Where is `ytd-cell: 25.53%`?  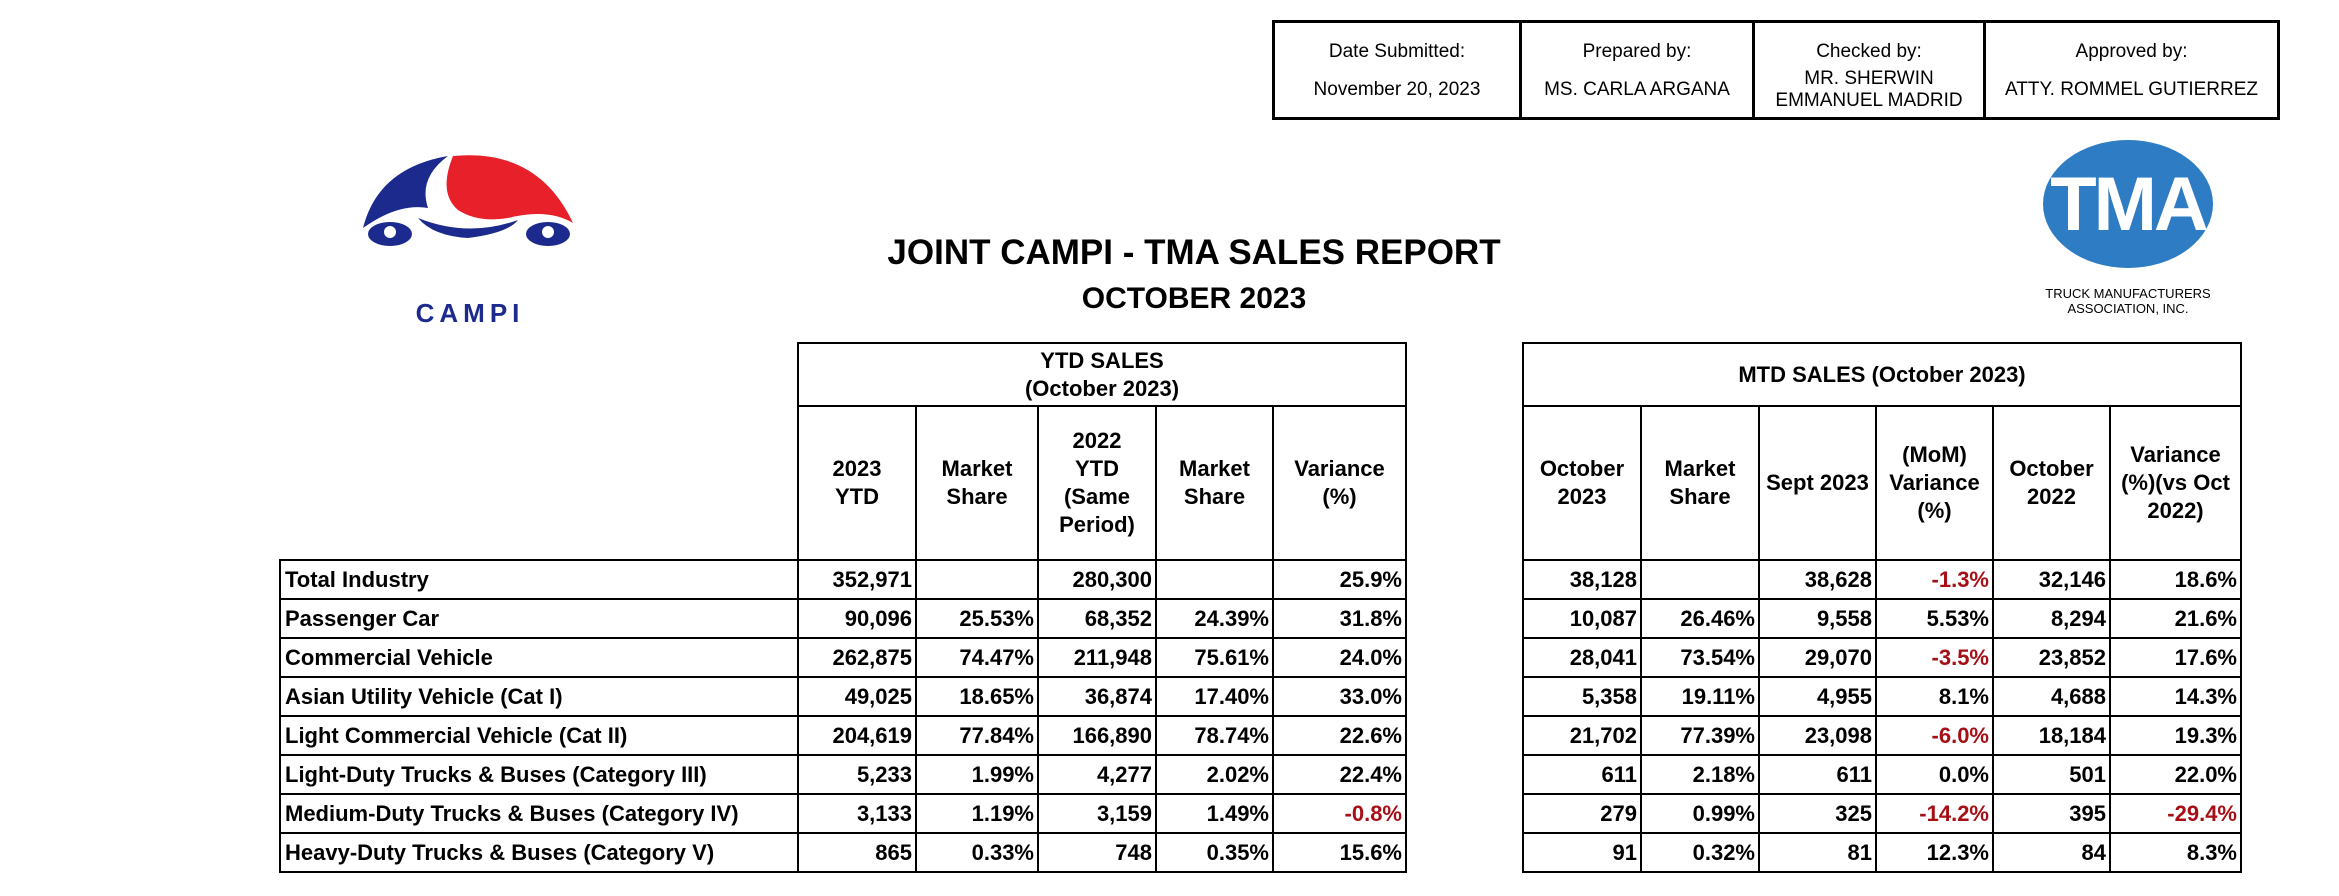
ytd-cell: 25.53% is located at coordinates (977, 618).